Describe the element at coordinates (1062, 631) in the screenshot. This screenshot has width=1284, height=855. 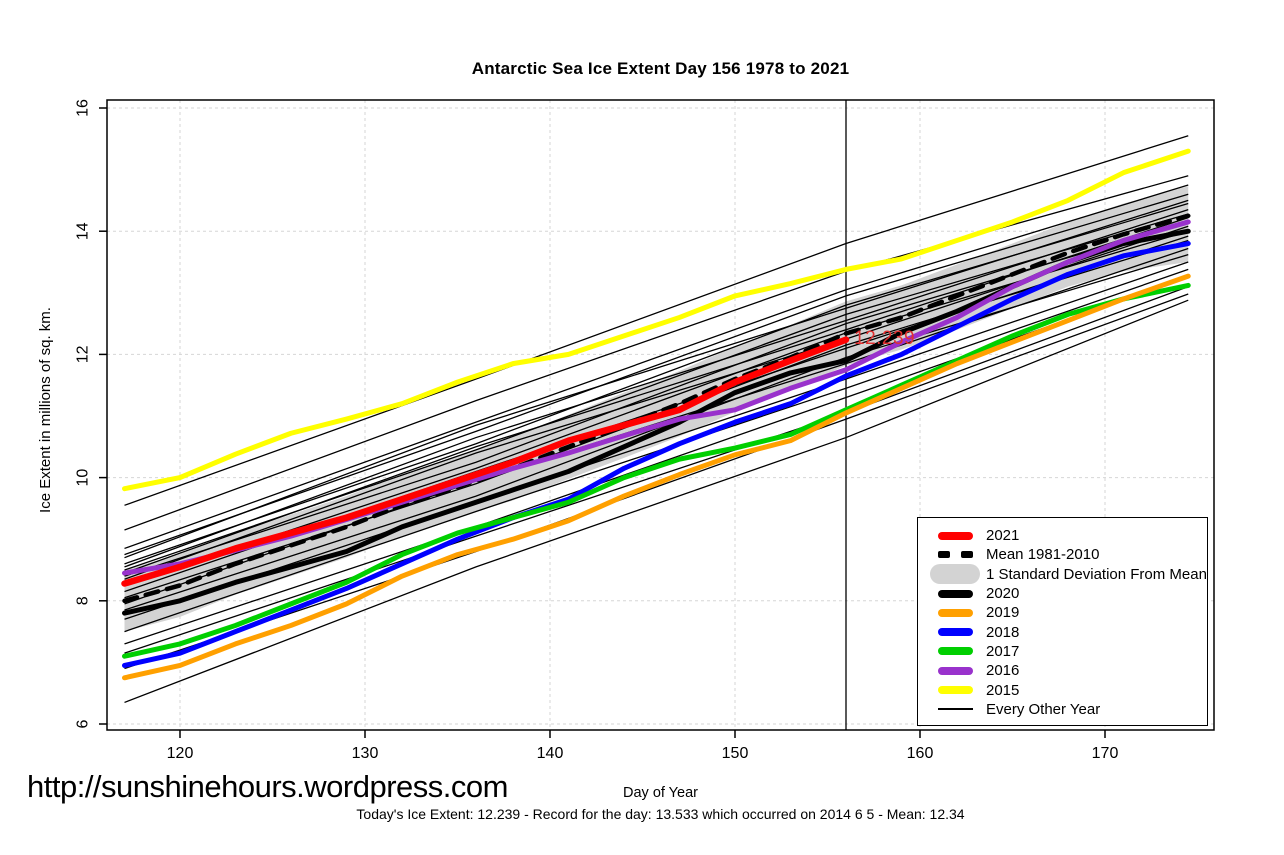
I see `legend-item-2018: 2018` at that location.